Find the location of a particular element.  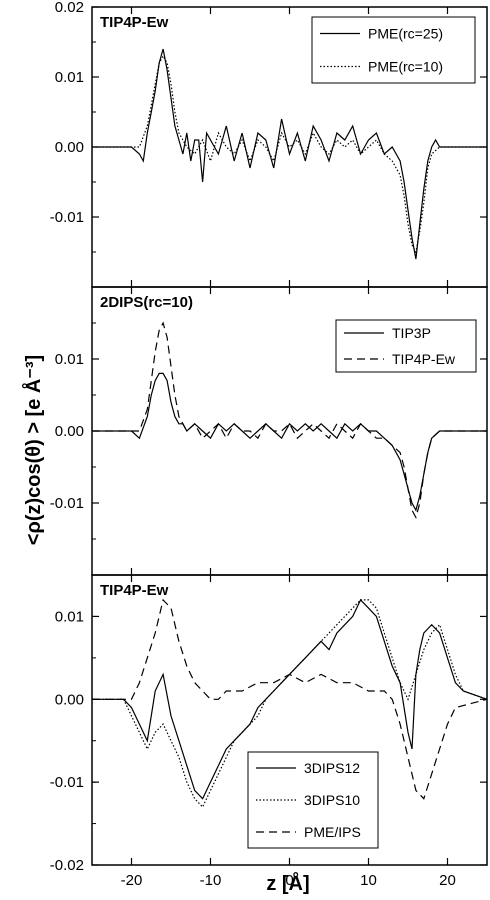

legend: TIP3P TIP4P-Ew is located at coordinates (406, 346).